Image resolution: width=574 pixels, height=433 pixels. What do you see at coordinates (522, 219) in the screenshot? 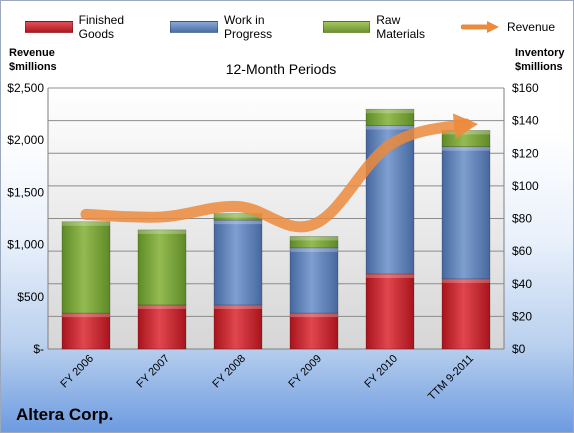
I see `right-tick-label: $80` at bounding box center [522, 219].